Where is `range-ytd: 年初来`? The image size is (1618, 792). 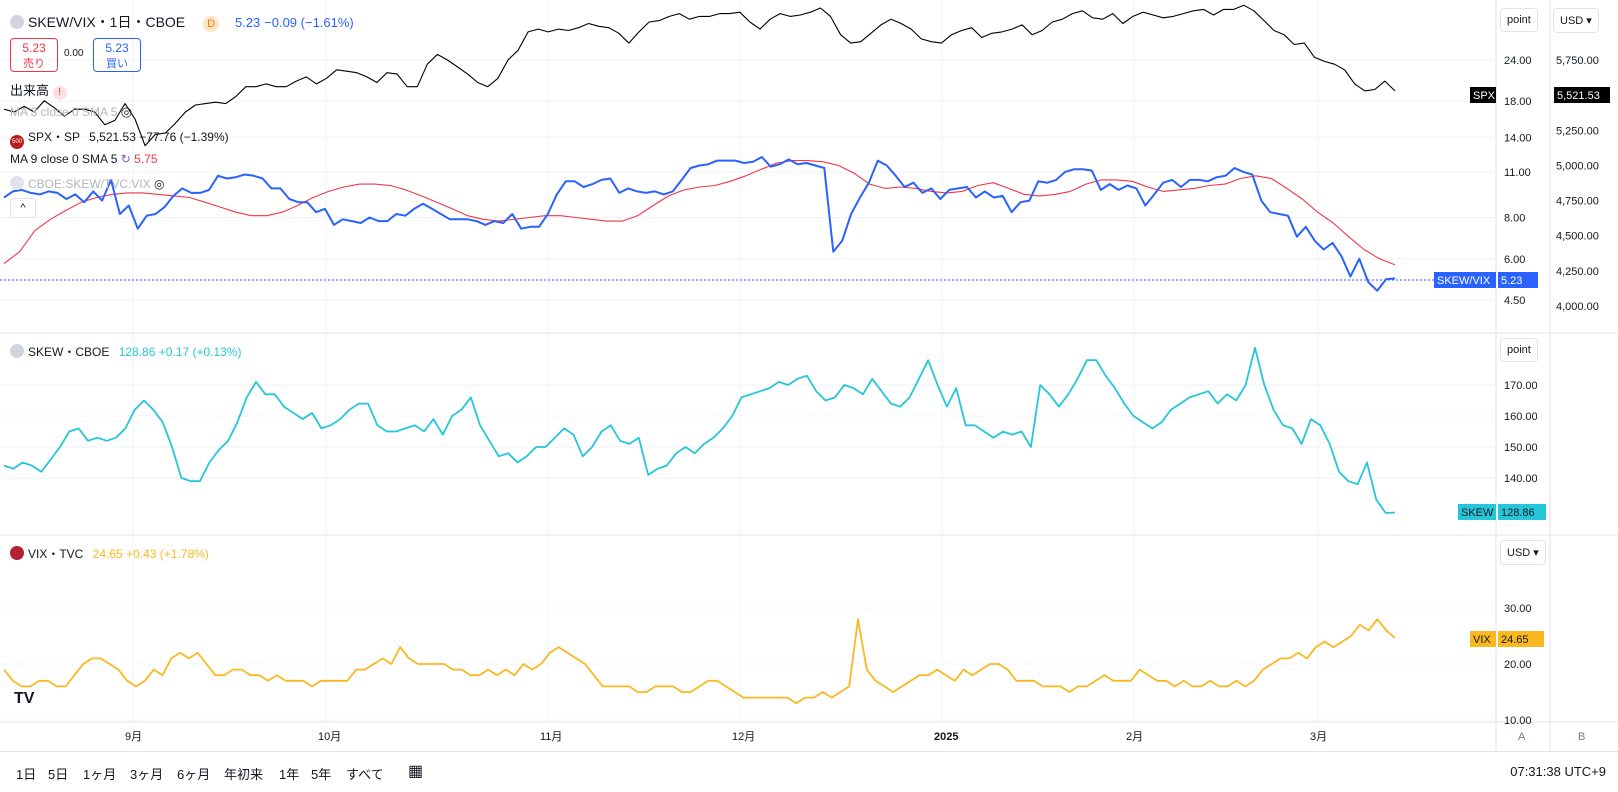 range-ytd: 年初来 is located at coordinates (244, 774).